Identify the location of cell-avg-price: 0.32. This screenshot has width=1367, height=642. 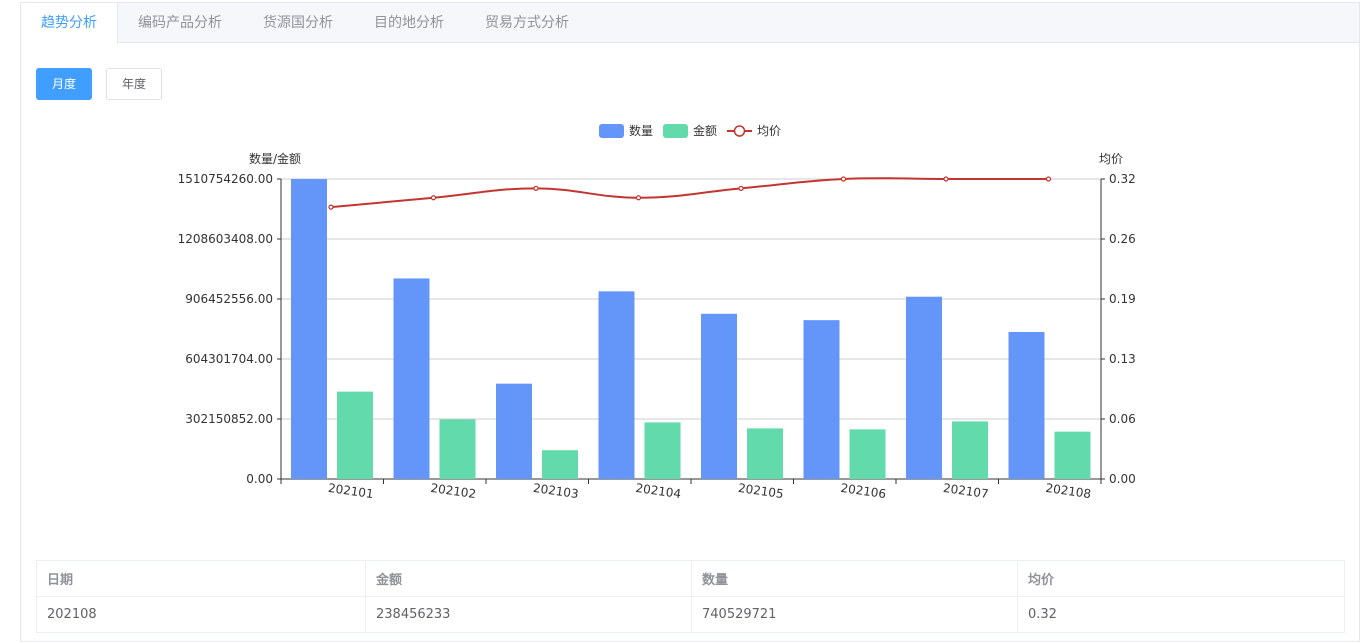
(1181, 614).